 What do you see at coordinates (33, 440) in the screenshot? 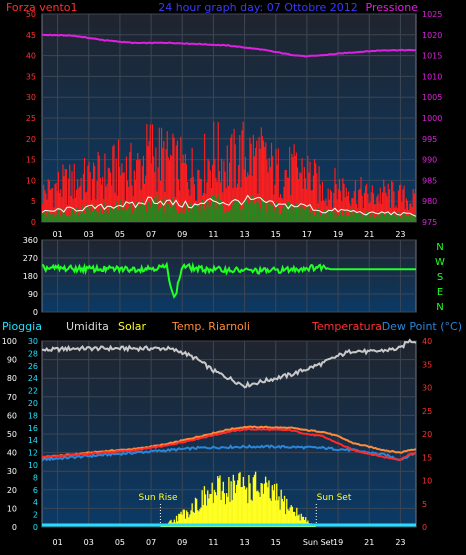
I see `mid-scale-tick: 14` at bounding box center [33, 440].